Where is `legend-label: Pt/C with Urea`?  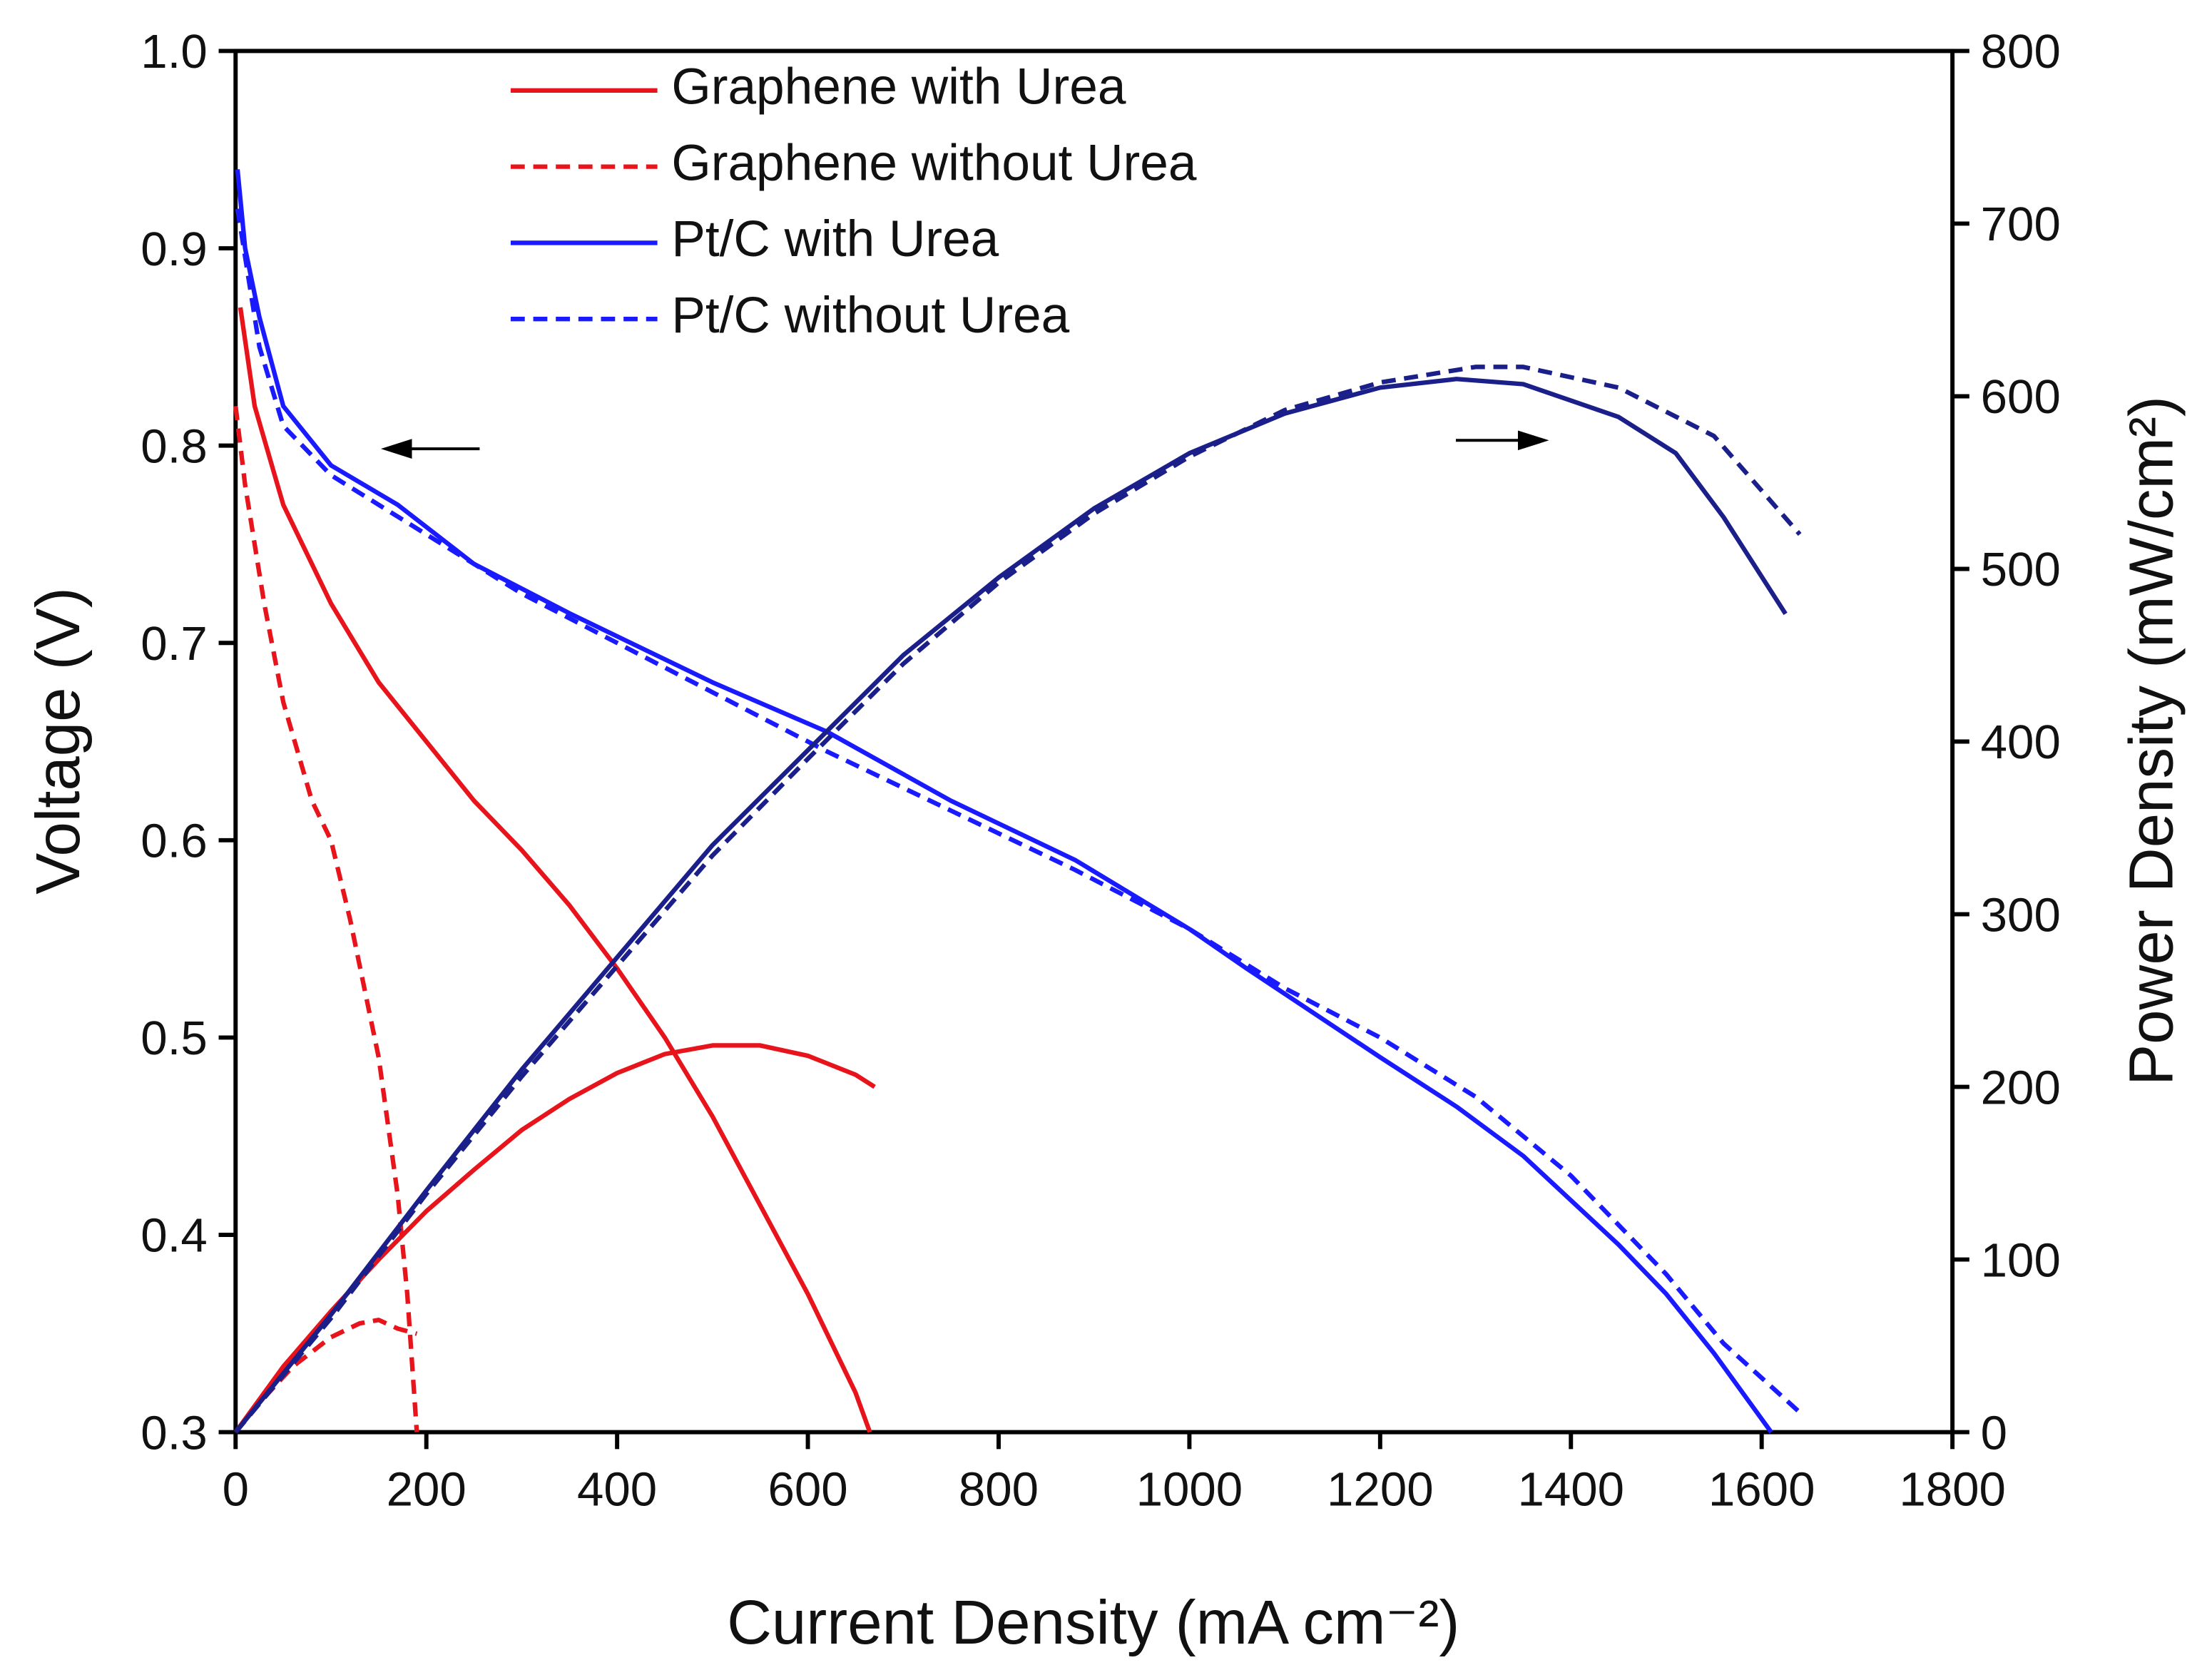
legend-label: Pt/C with Urea is located at coordinates (835, 240).